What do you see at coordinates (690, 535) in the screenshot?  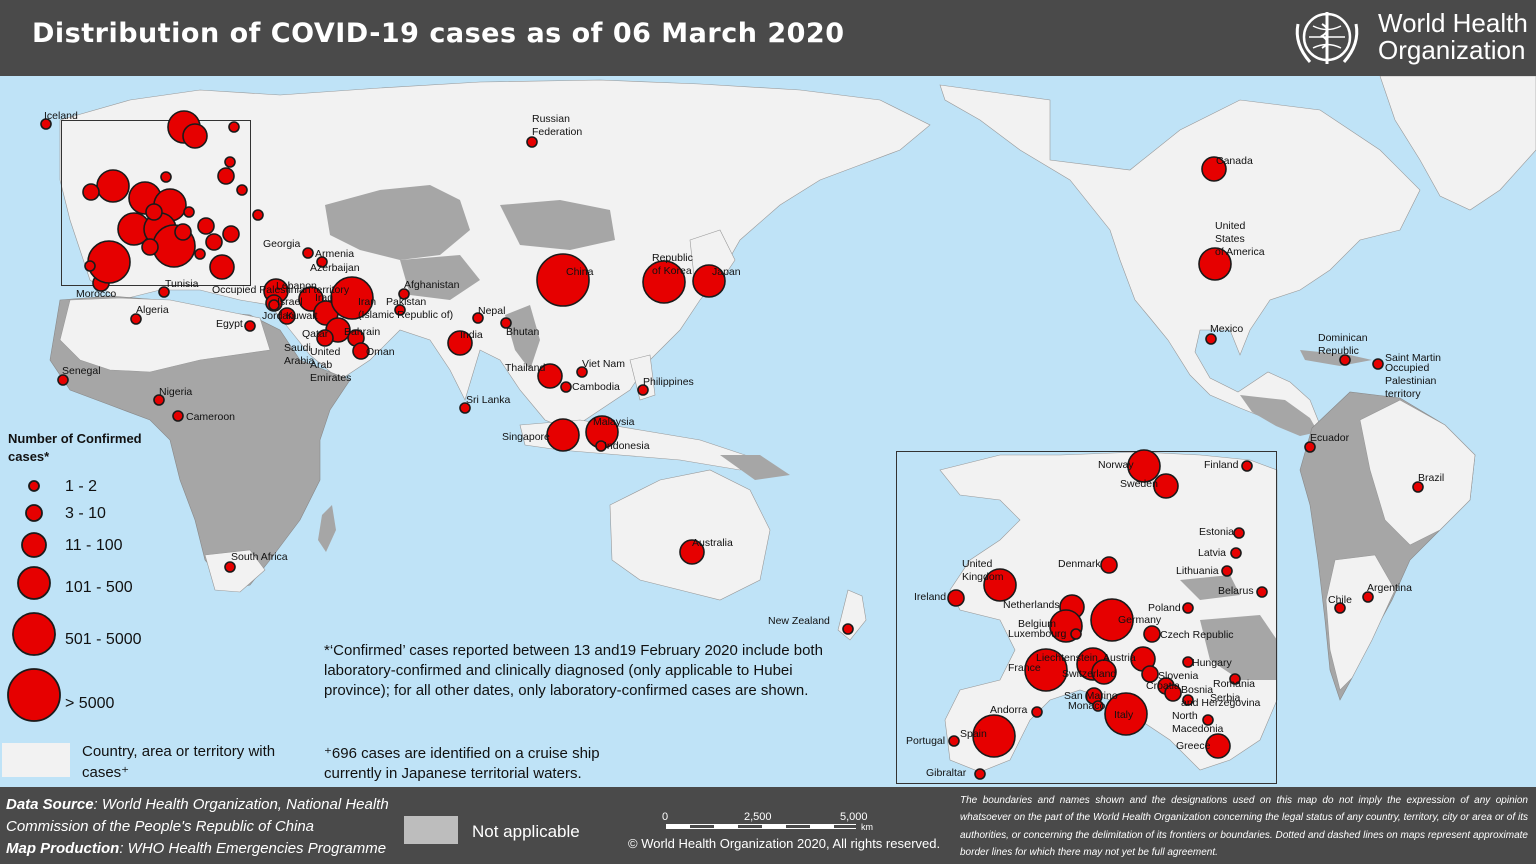 I see `land-australia` at bounding box center [690, 535].